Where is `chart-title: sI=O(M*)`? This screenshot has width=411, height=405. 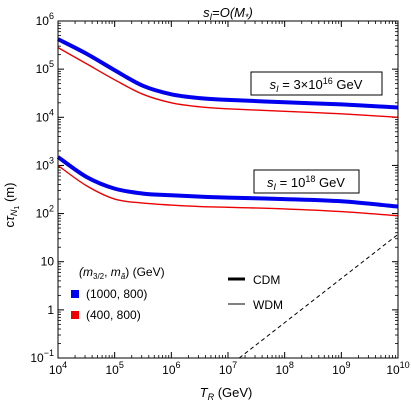 chart-title: sI=O(M*) is located at coordinates (228, 13).